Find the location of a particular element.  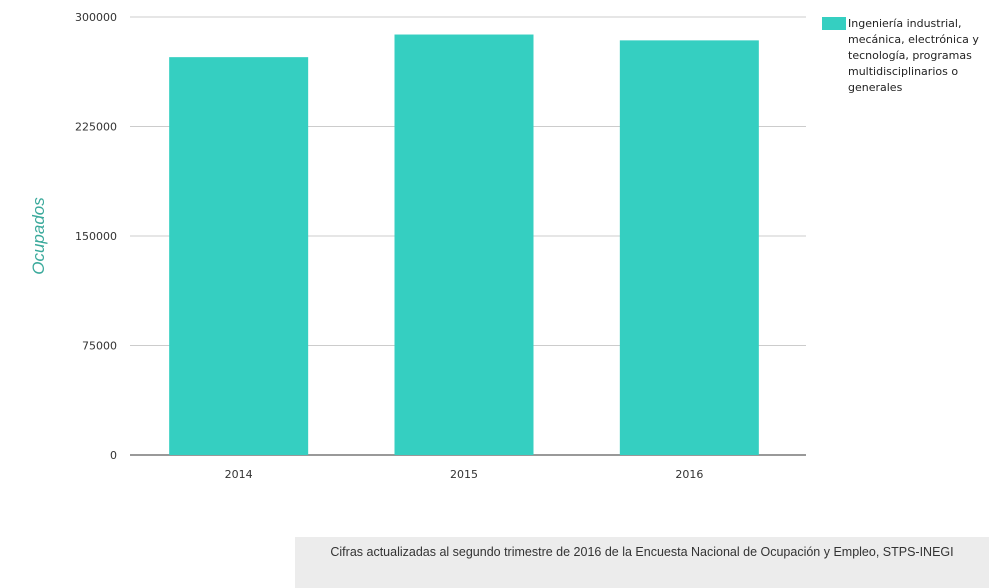

bar-2015 is located at coordinates (464, 245).